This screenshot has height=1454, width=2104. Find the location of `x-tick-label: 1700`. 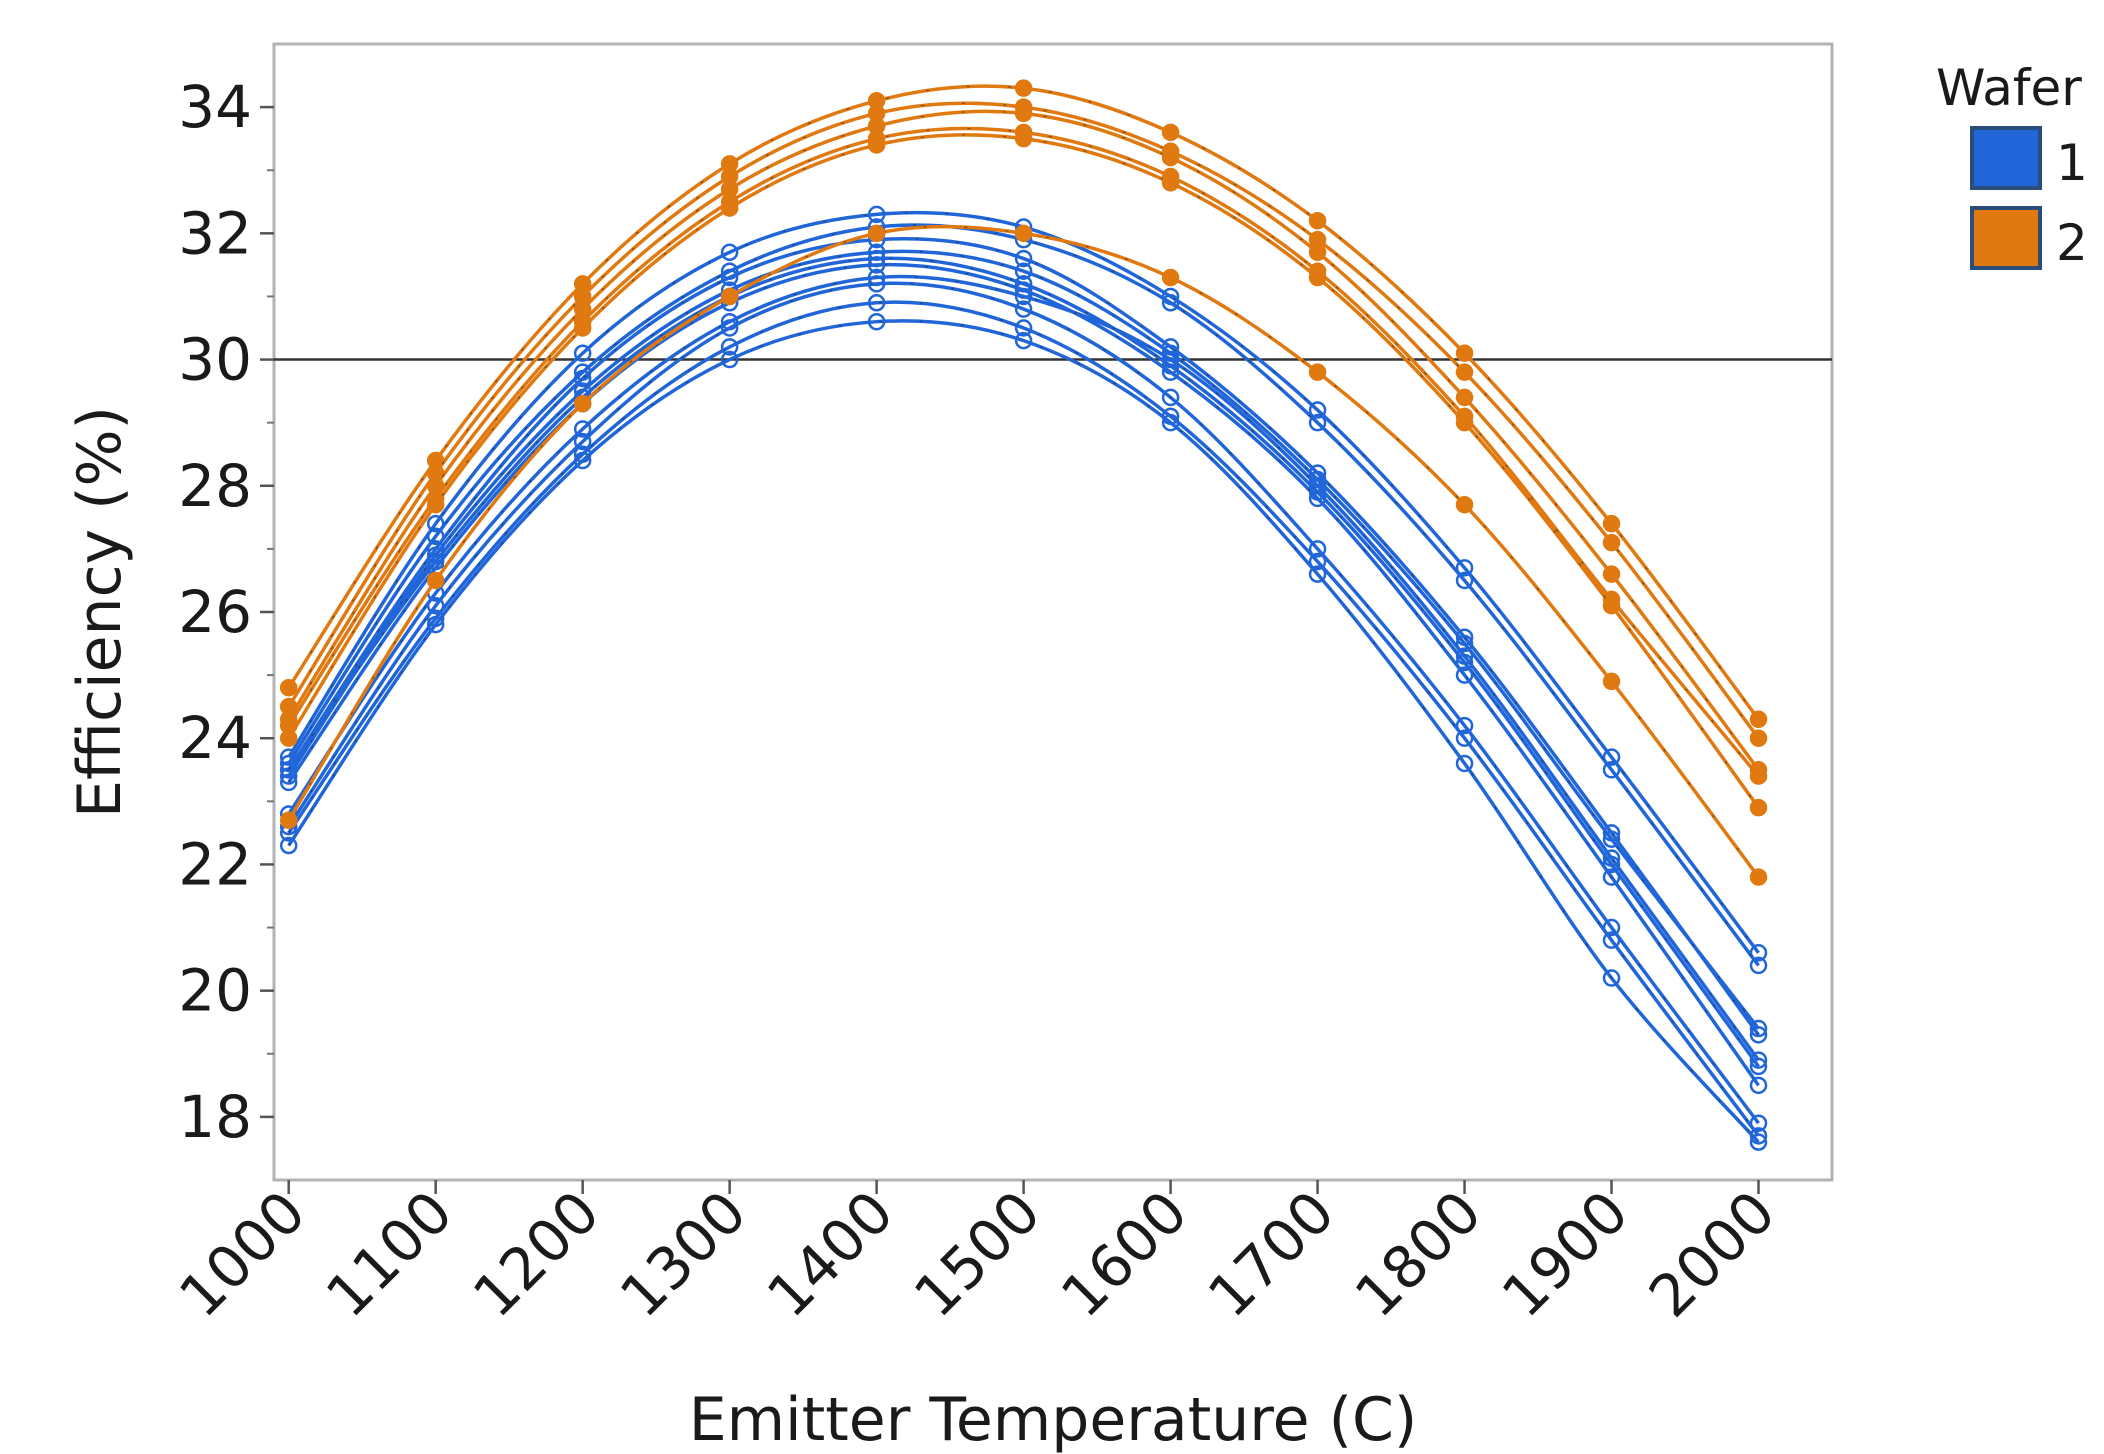

x-tick-label: 1700 is located at coordinates (1271, 1254).